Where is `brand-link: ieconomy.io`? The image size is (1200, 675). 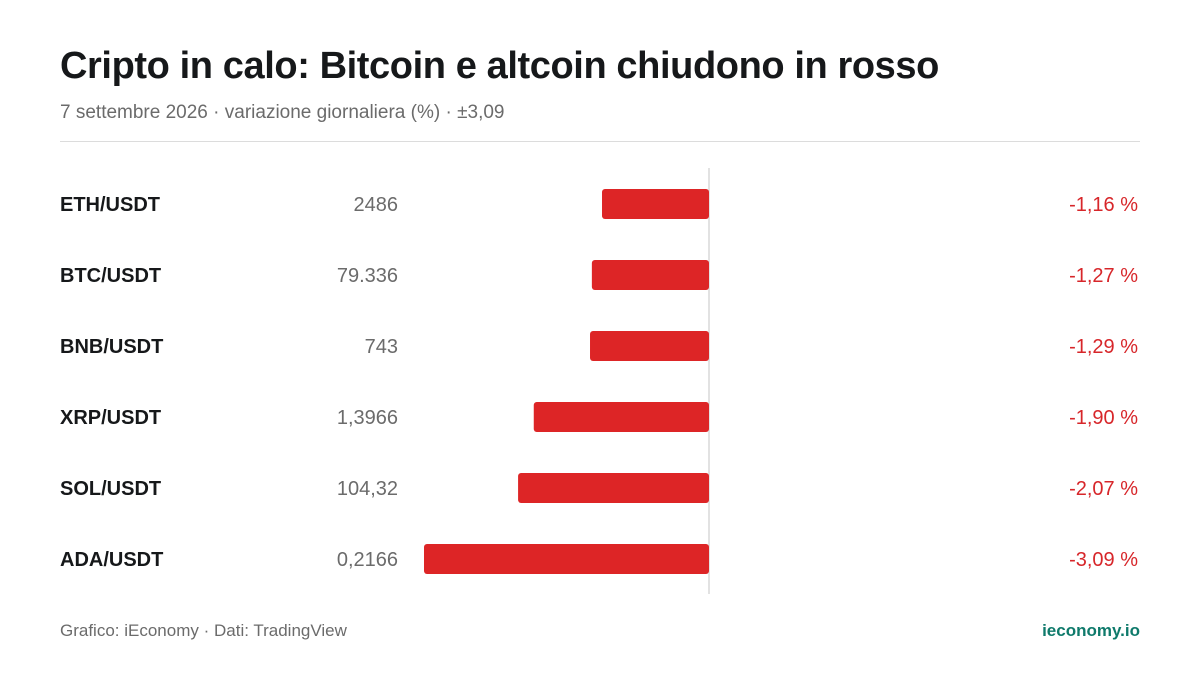
brand-link: ieconomy.io is located at coordinates (1091, 630).